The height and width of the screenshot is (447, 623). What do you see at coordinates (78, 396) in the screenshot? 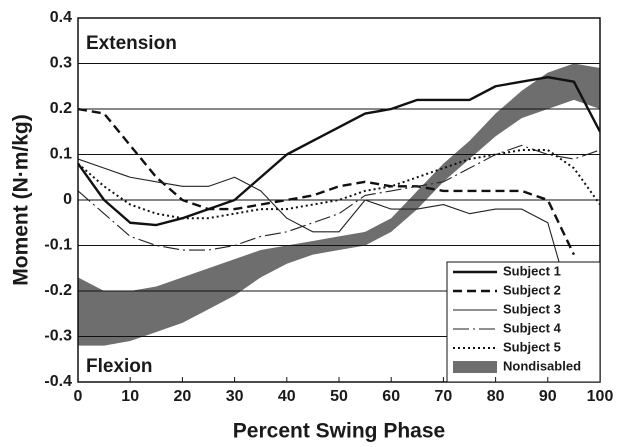
I see `x-tick-label: 0` at bounding box center [78, 396].